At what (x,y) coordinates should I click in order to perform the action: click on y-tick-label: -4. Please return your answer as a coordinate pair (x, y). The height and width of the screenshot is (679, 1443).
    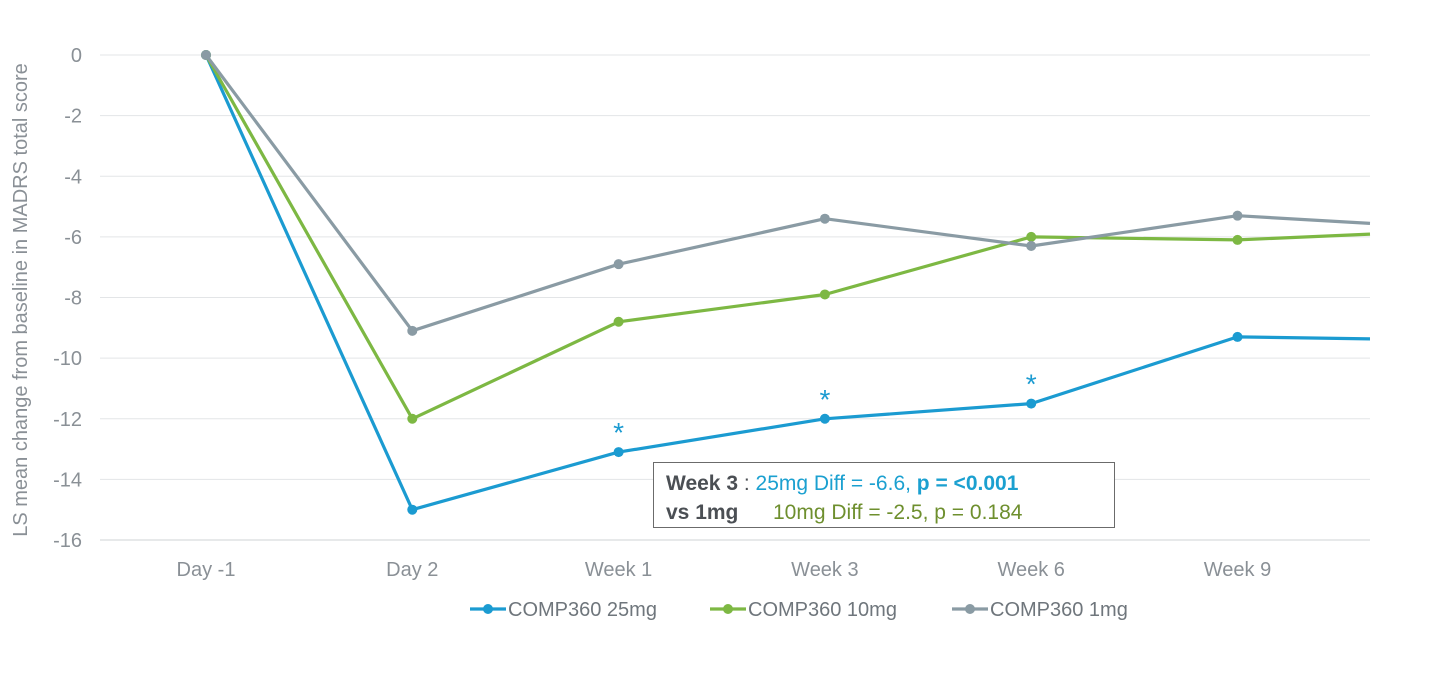
    Looking at the image, I should click on (73, 177).